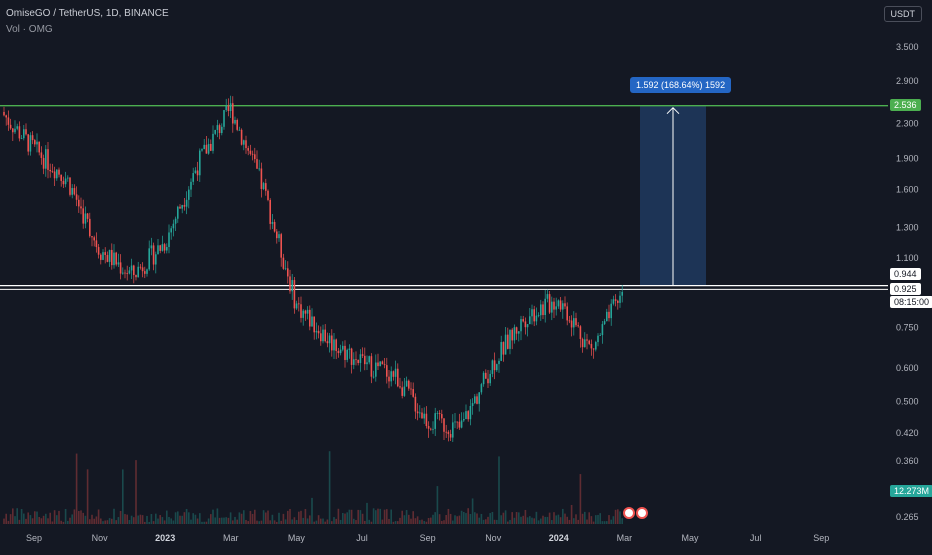 The height and width of the screenshot is (555, 932). What do you see at coordinates (907, 368) in the screenshot?
I see `price-tick: 0.600` at bounding box center [907, 368].